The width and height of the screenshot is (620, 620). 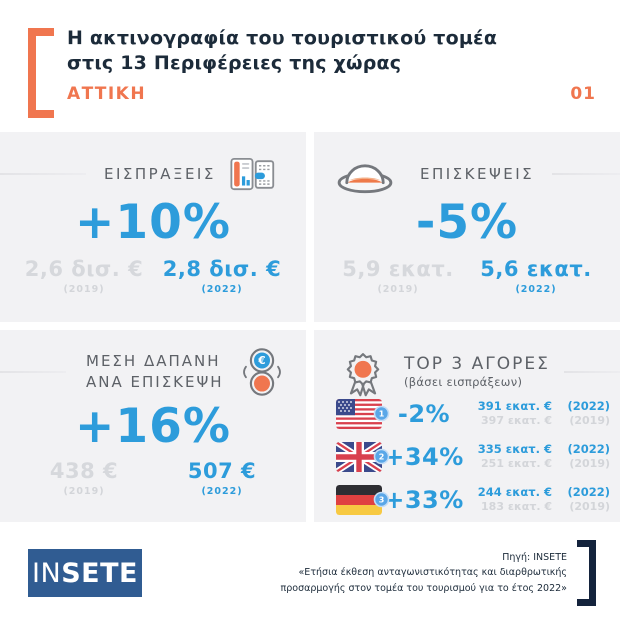 I want to click on receipts-change: +10%, so click(x=153, y=222).